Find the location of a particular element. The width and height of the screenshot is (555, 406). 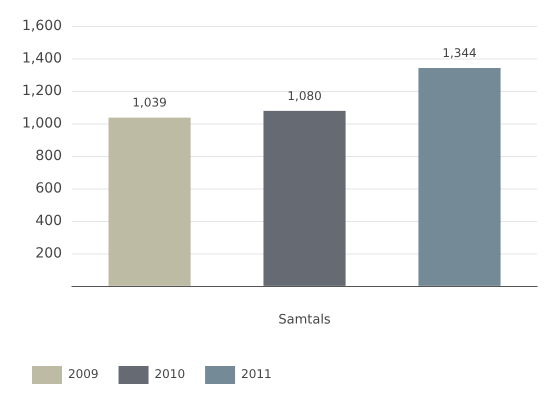

y-tick-label: 200 is located at coordinates (48, 254).